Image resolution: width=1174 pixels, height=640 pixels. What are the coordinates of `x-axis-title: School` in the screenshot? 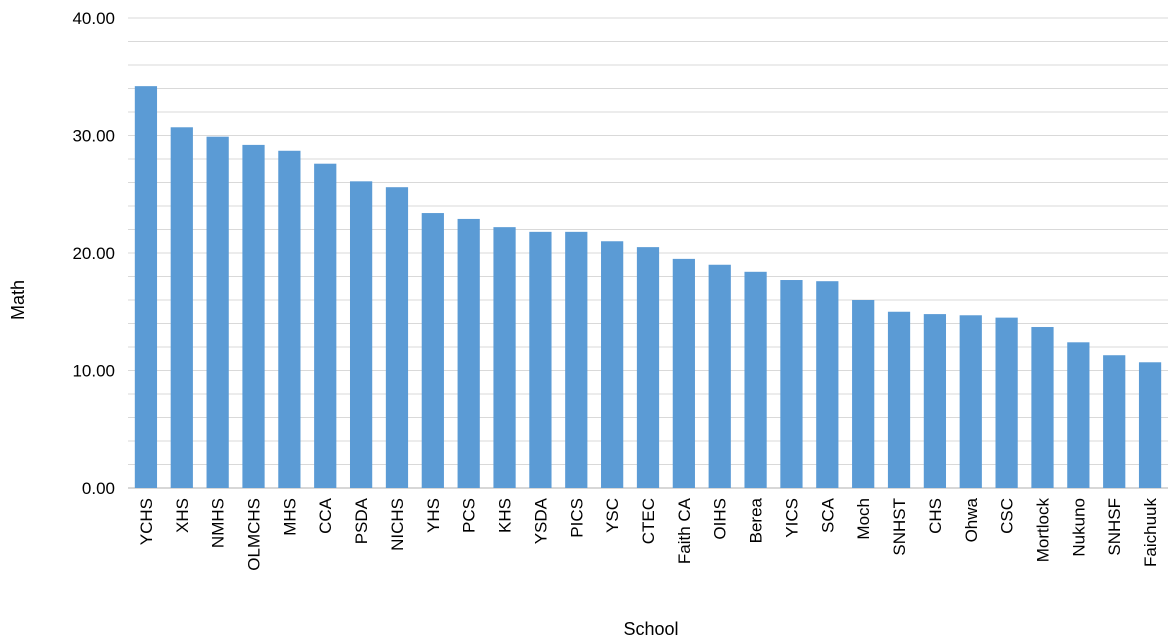 It's located at (650, 629).